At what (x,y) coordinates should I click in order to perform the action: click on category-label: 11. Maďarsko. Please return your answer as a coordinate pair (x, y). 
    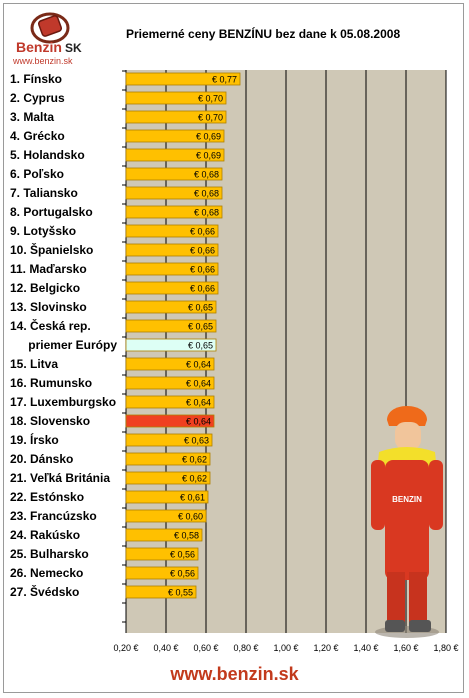
    Looking at the image, I should click on (48, 269).